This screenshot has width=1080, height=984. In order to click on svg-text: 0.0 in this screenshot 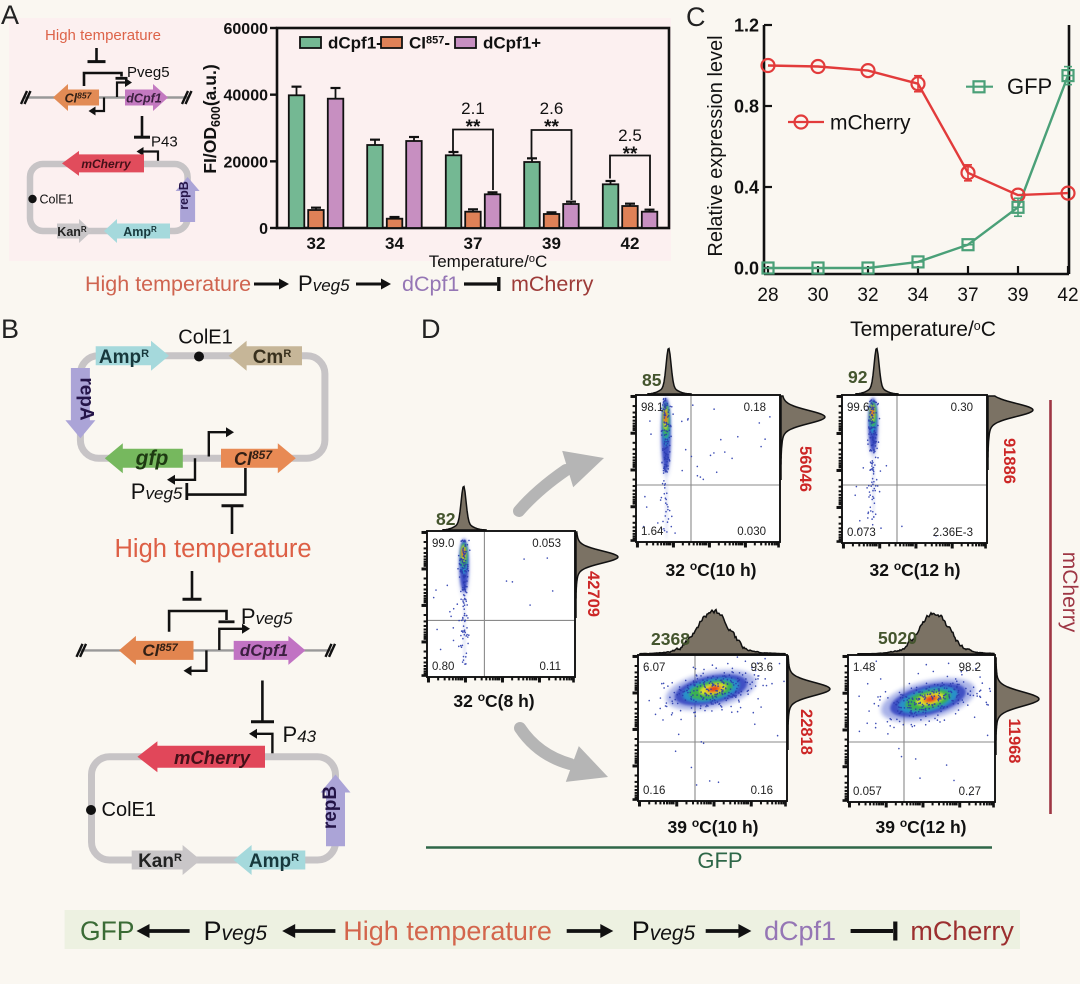, I will do `click(746, 269)`.